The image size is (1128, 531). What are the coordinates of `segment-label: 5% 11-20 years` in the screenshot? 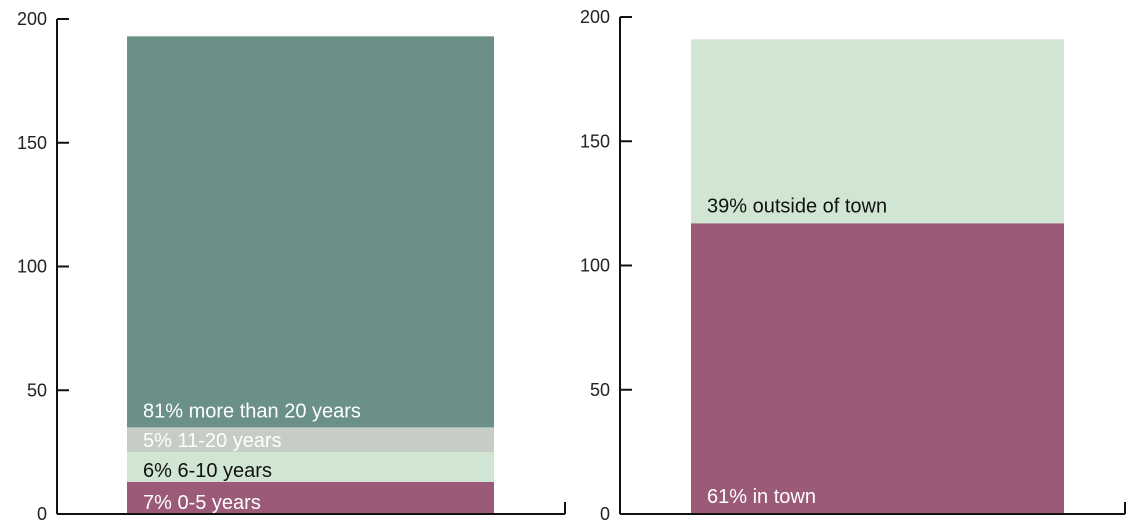 It's located at (212, 441).